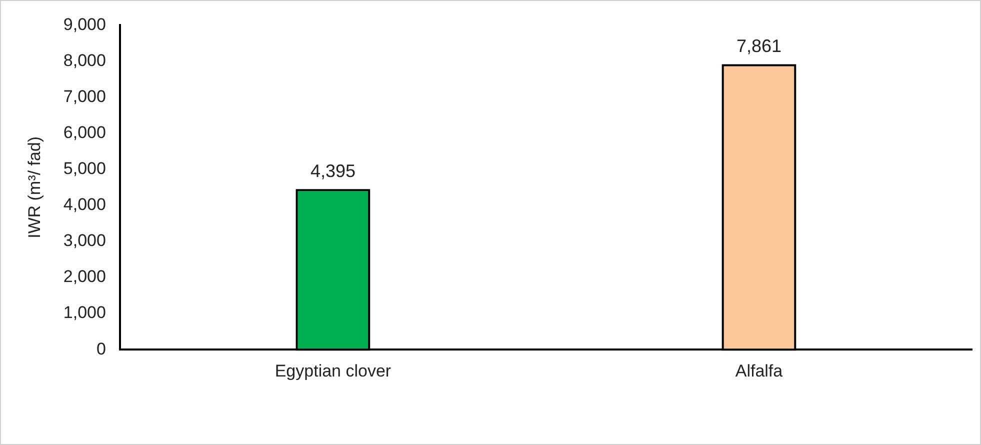  Describe the element at coordinates (84, 60) in the screenshot. I see `y-tick-label: 8,000` at that location.